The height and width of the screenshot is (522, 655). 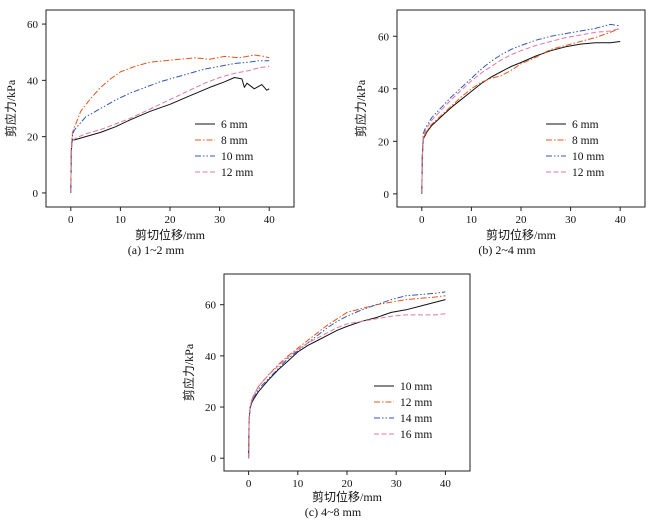 What do you see at coordinates (333, 512) in the screenshot?
I see `panel-caption: (c) 4~8 mm` at bounding box center [333, 512].